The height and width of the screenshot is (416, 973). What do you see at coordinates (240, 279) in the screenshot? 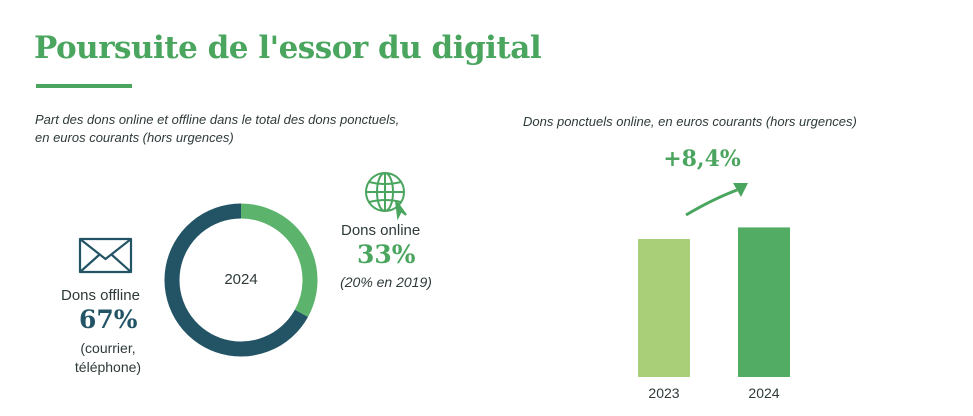
I see `donut-center-label: 2024` at bounding box center [240, 279].